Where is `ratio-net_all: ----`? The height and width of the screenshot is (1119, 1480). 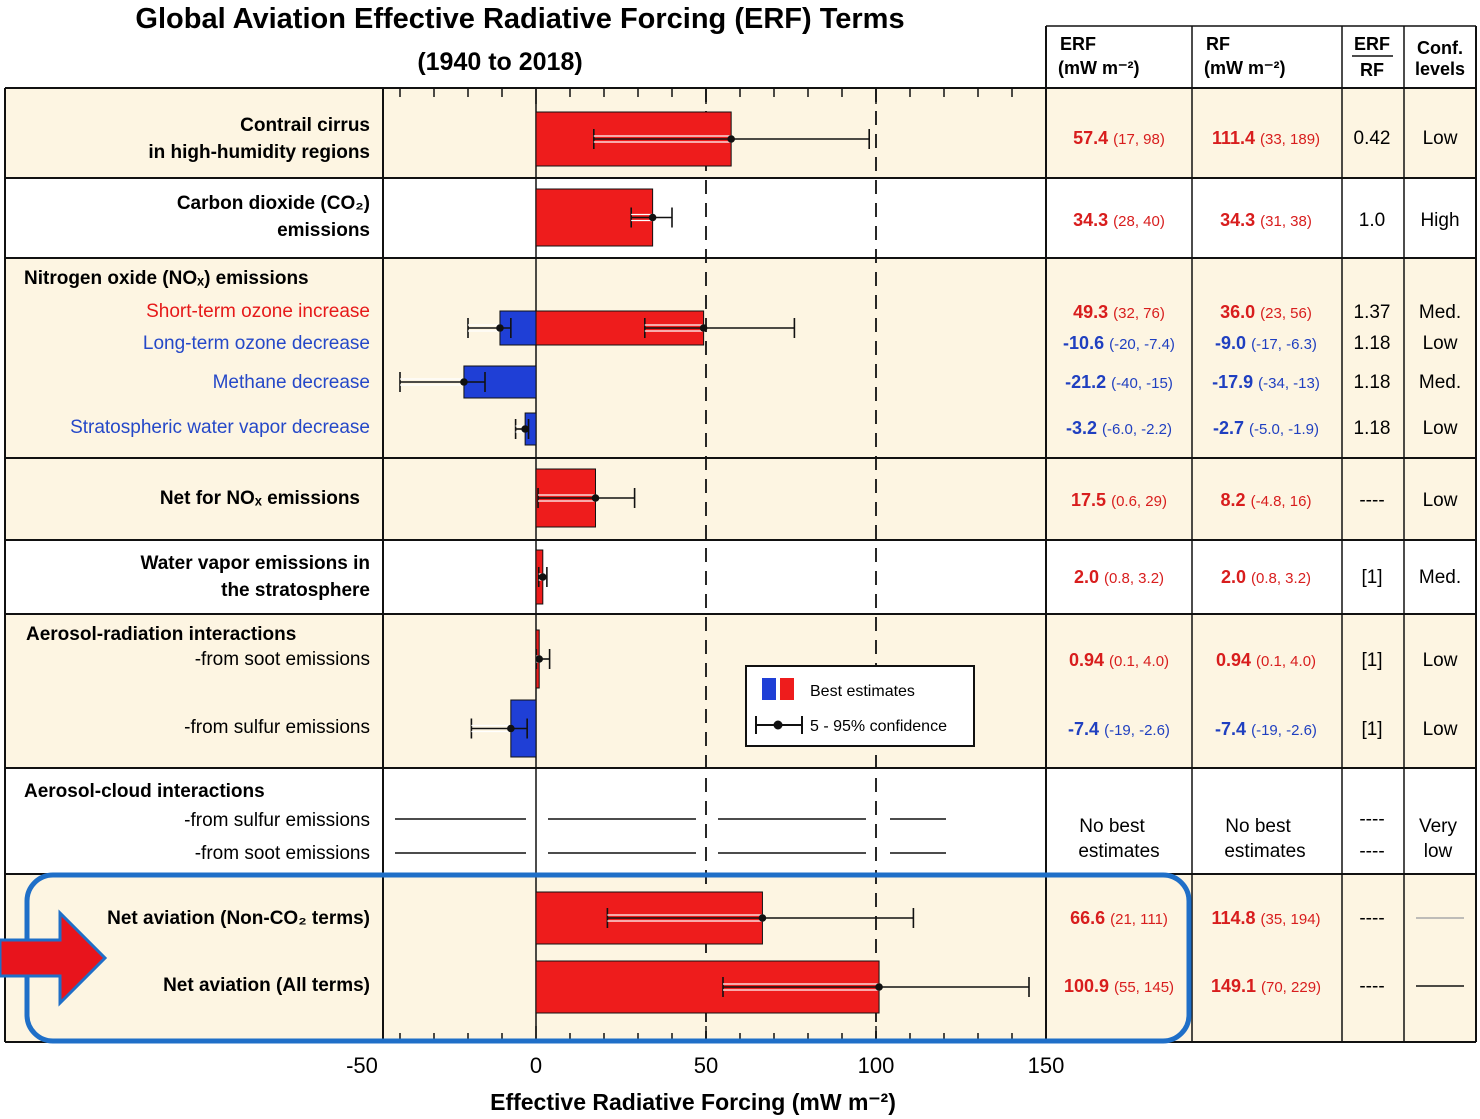 ratio-net_all: ---- is located at coordinates (1371, 986).